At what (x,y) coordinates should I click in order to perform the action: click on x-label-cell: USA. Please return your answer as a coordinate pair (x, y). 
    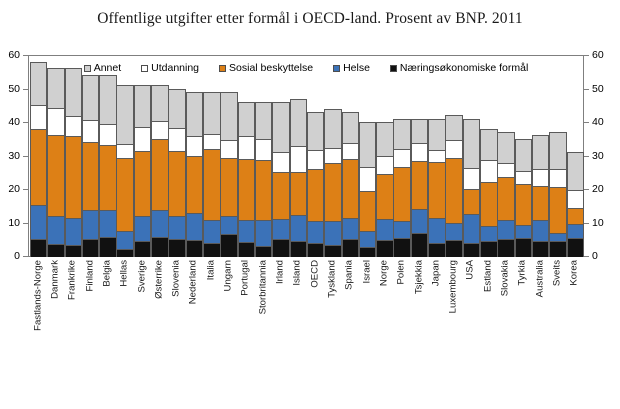
    Looking at the image, I should click on (470, 309).